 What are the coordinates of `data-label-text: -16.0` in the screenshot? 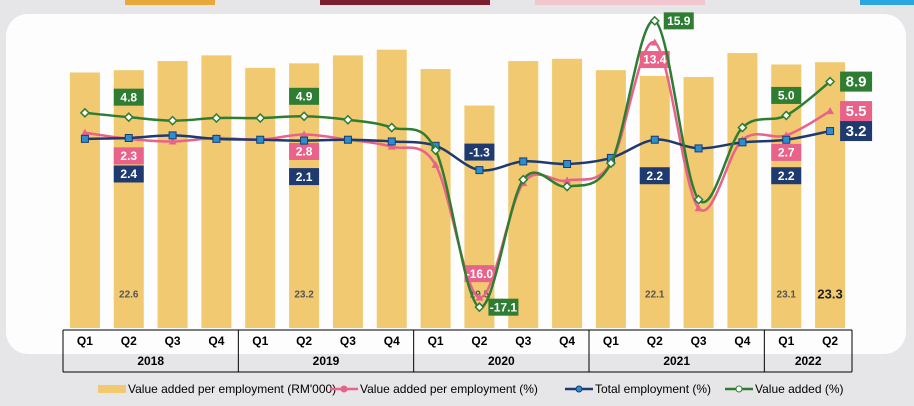 It's located at (480, 274).